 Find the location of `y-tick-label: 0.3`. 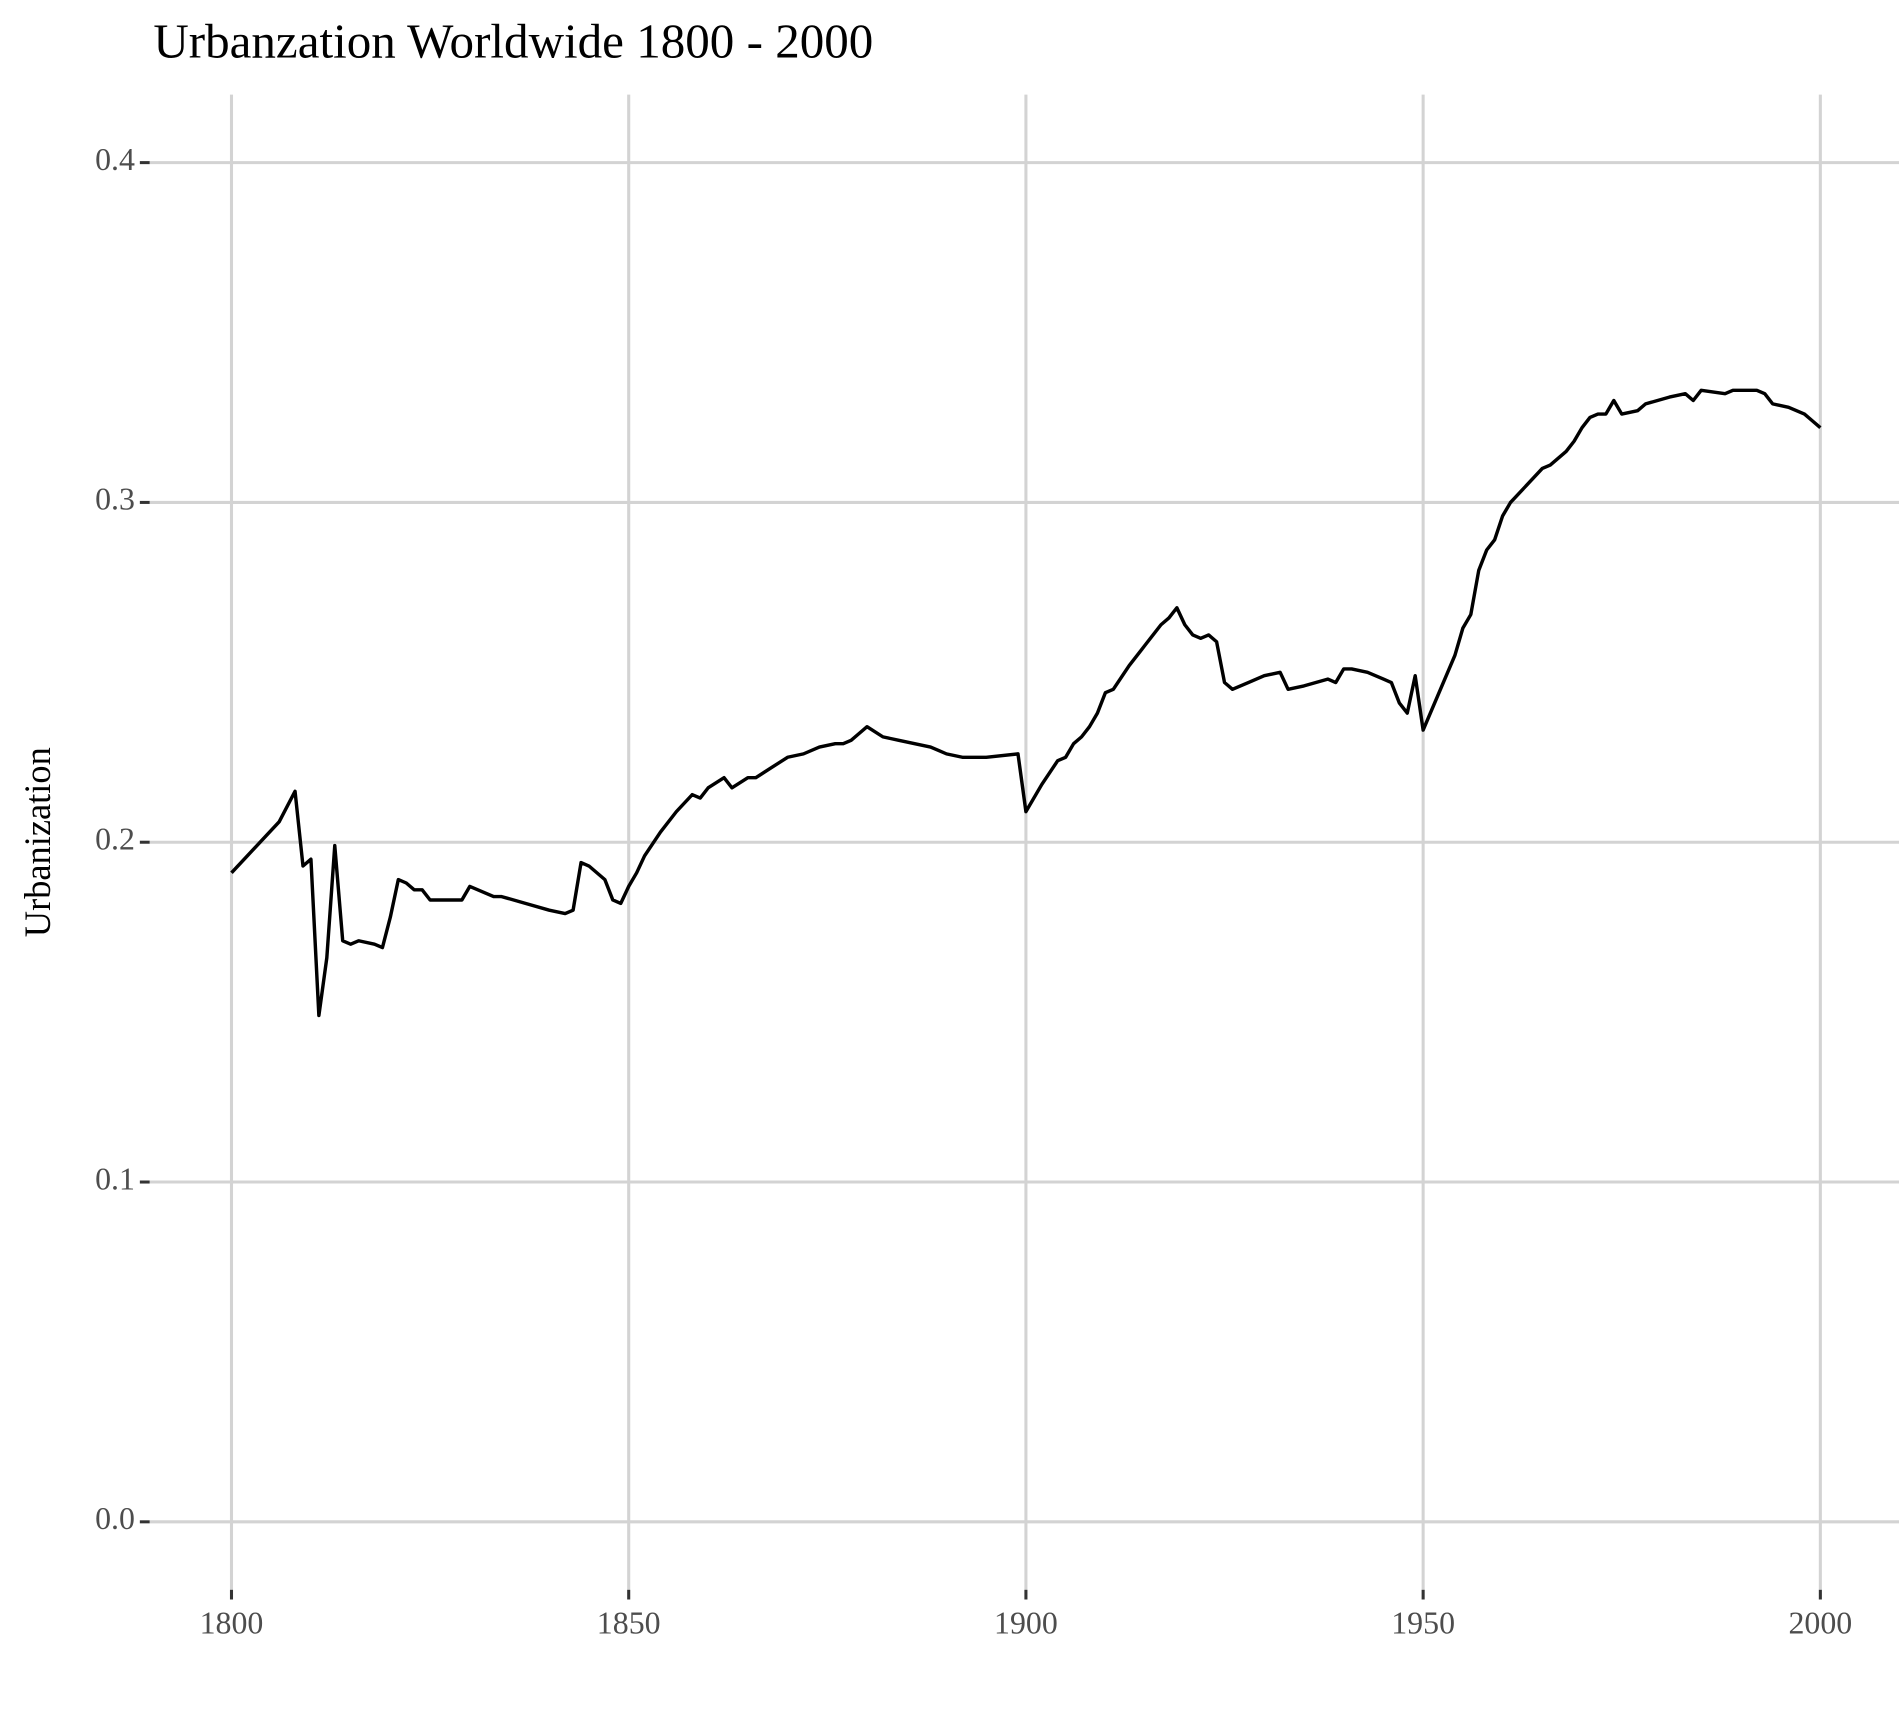

y-tick-label: 0.3 is located at coordinates (115, 499).